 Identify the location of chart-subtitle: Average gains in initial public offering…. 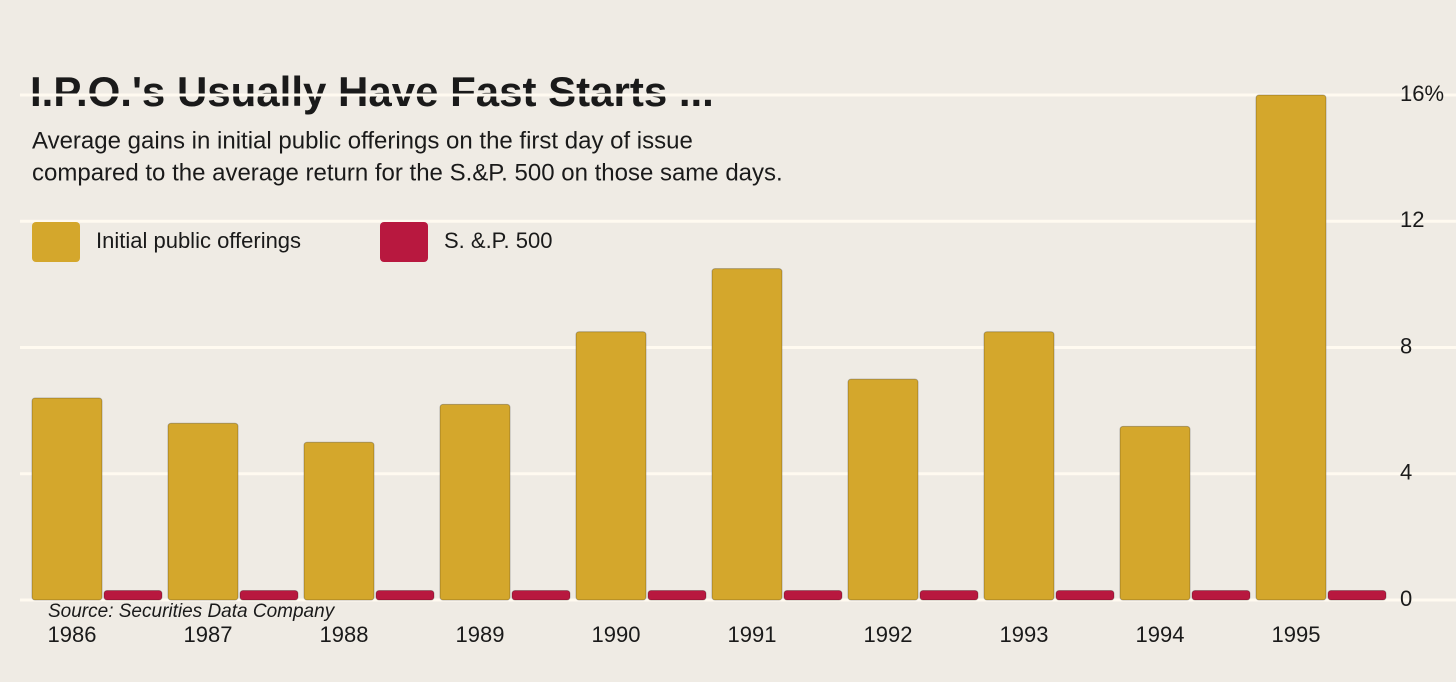
(362, 140).